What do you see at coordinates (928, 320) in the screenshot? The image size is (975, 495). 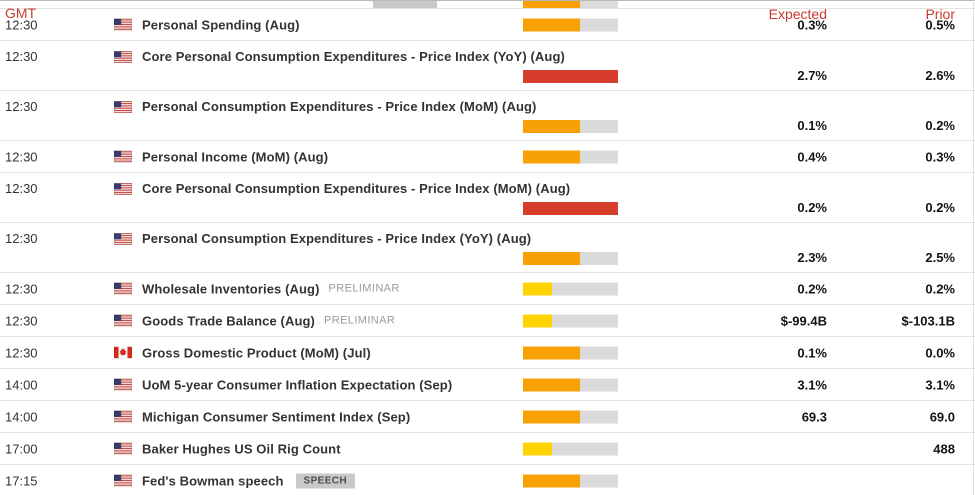 I see `prior-value: $-103.1B` at bounding box center [928, 320].